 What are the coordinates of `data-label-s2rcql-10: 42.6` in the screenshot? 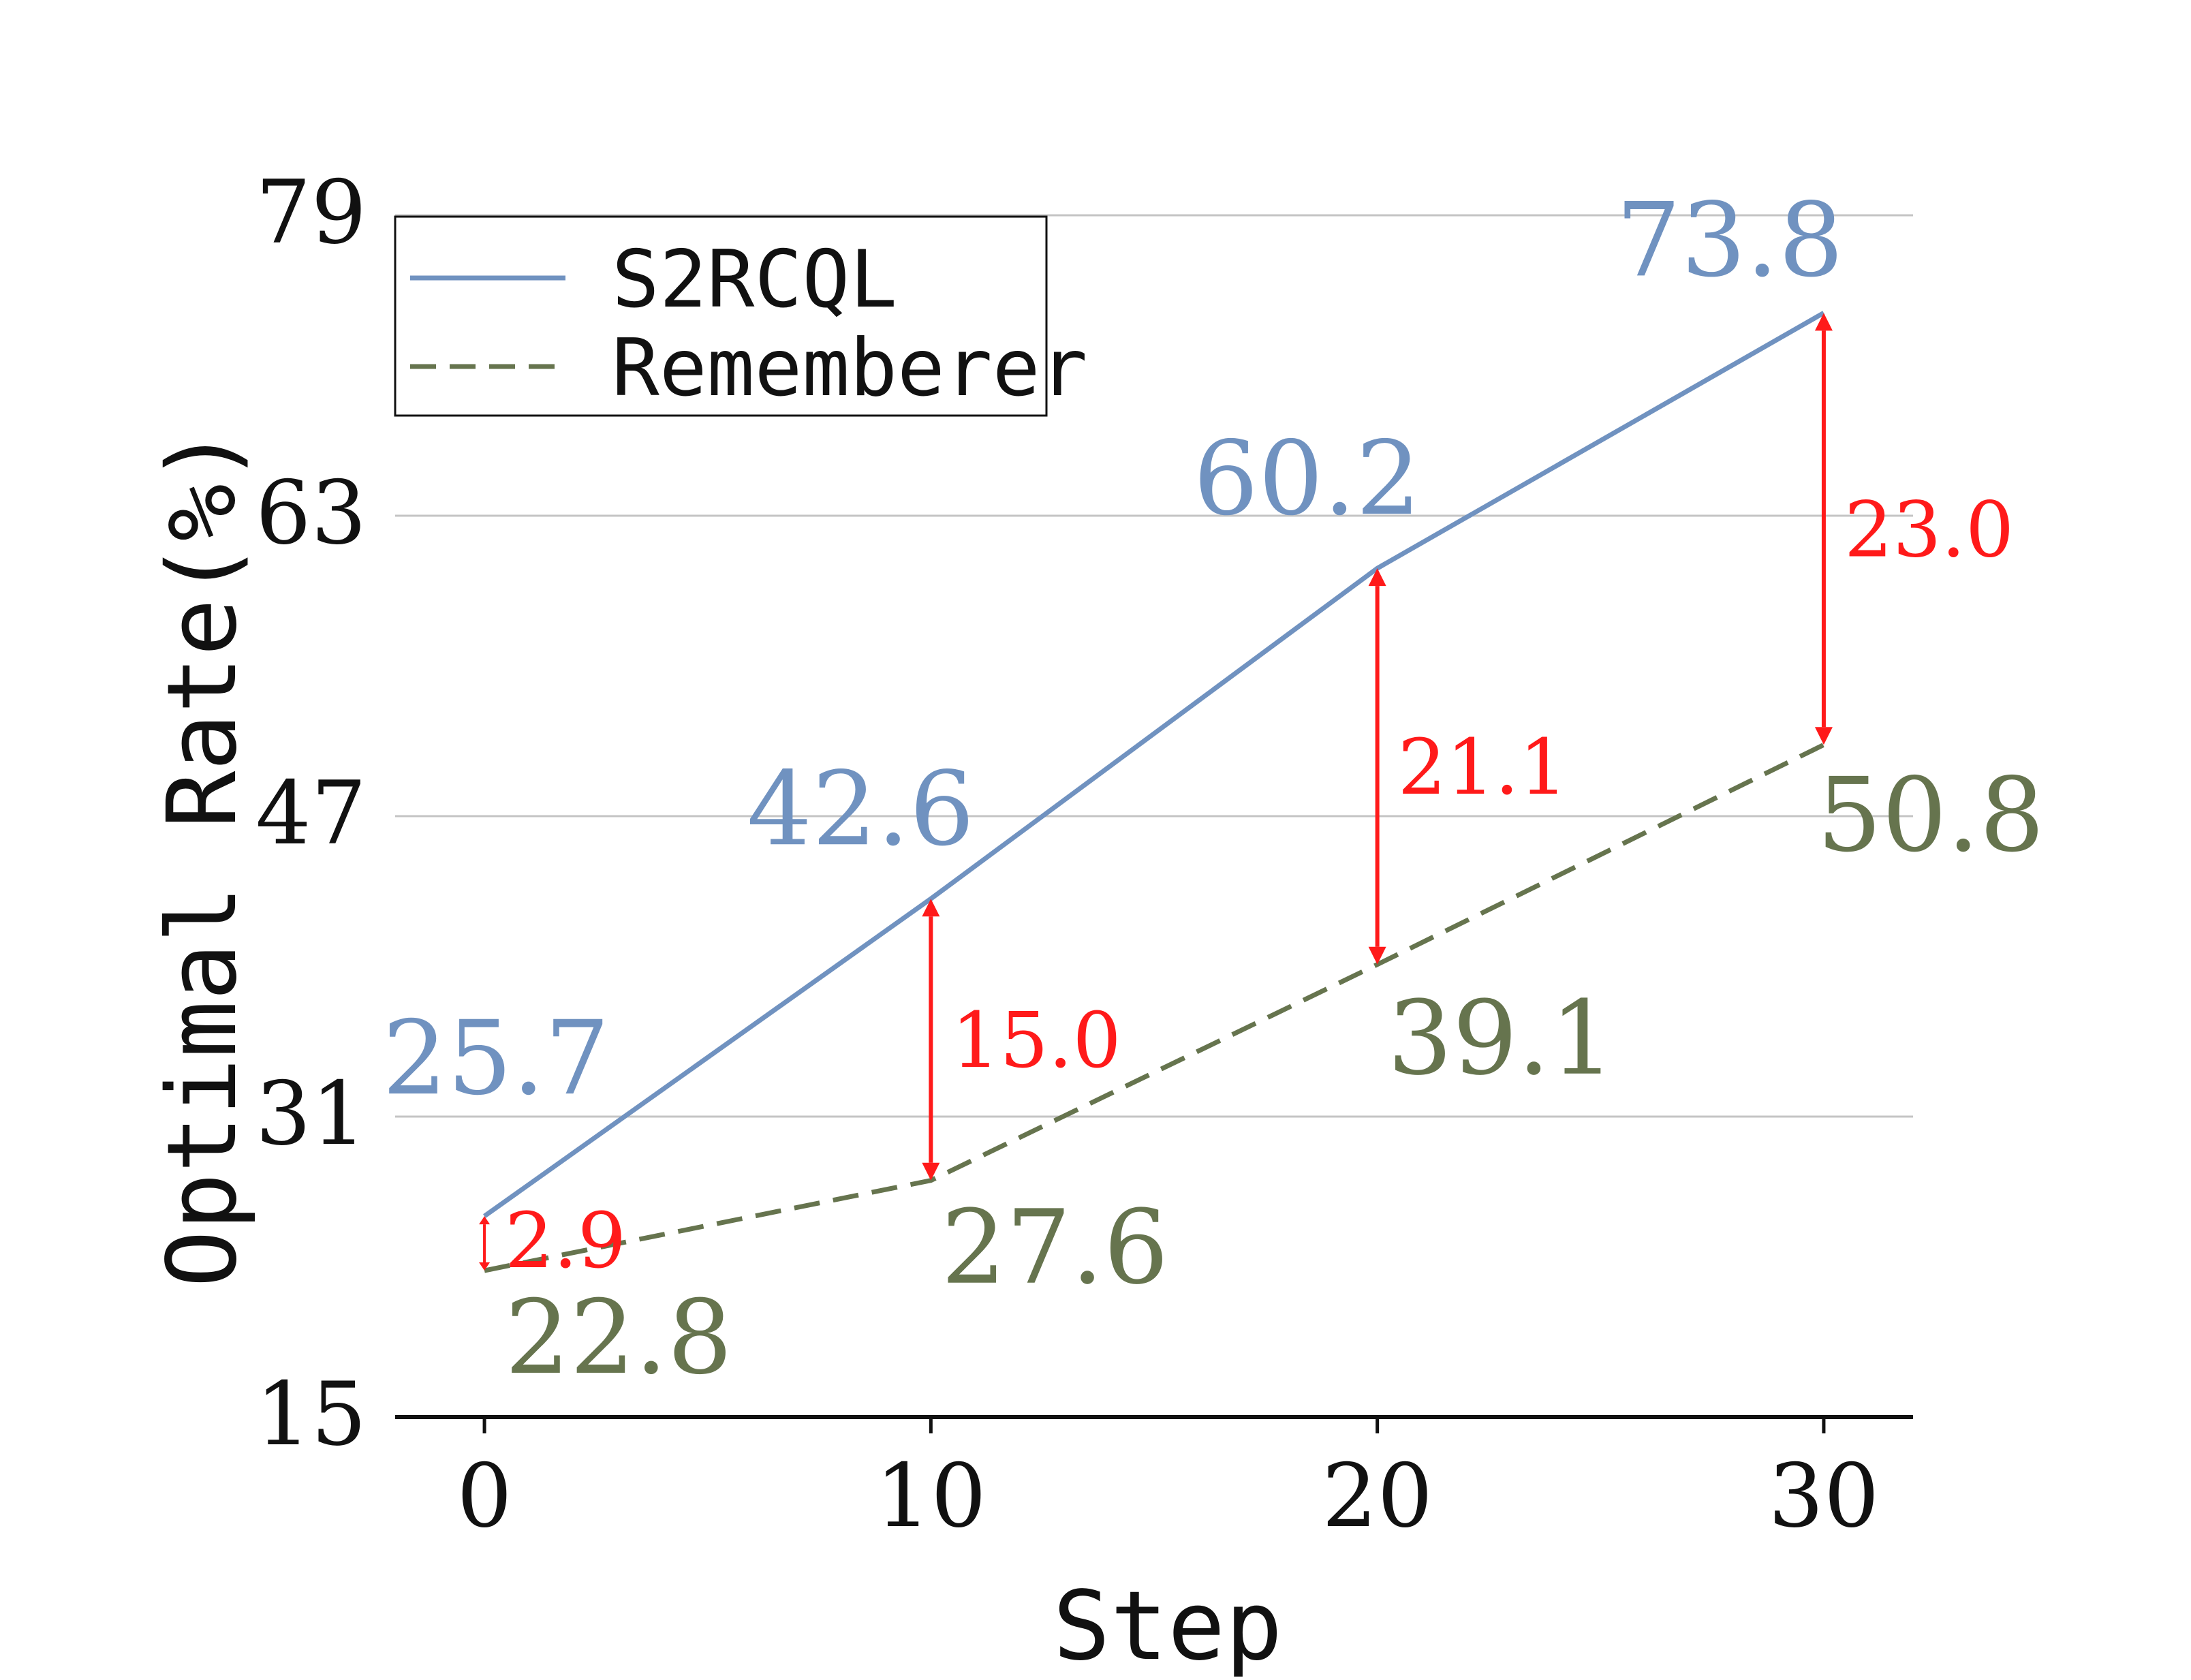 It's located at (860, 809).